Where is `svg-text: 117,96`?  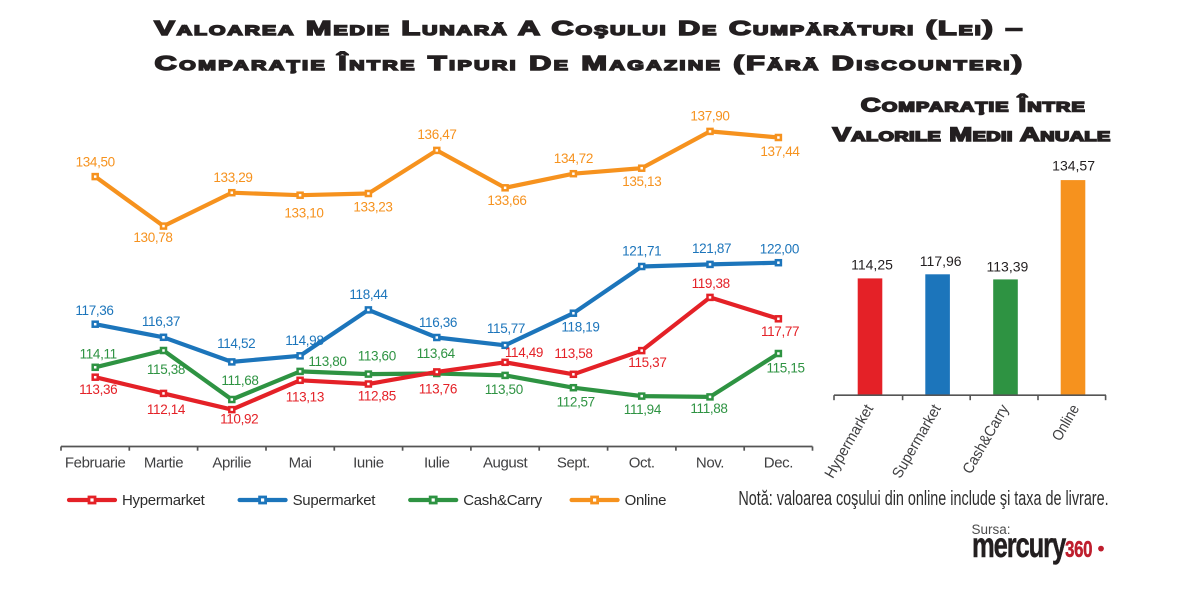
svg-text: 117,96 is located at coordinates (941, 261).